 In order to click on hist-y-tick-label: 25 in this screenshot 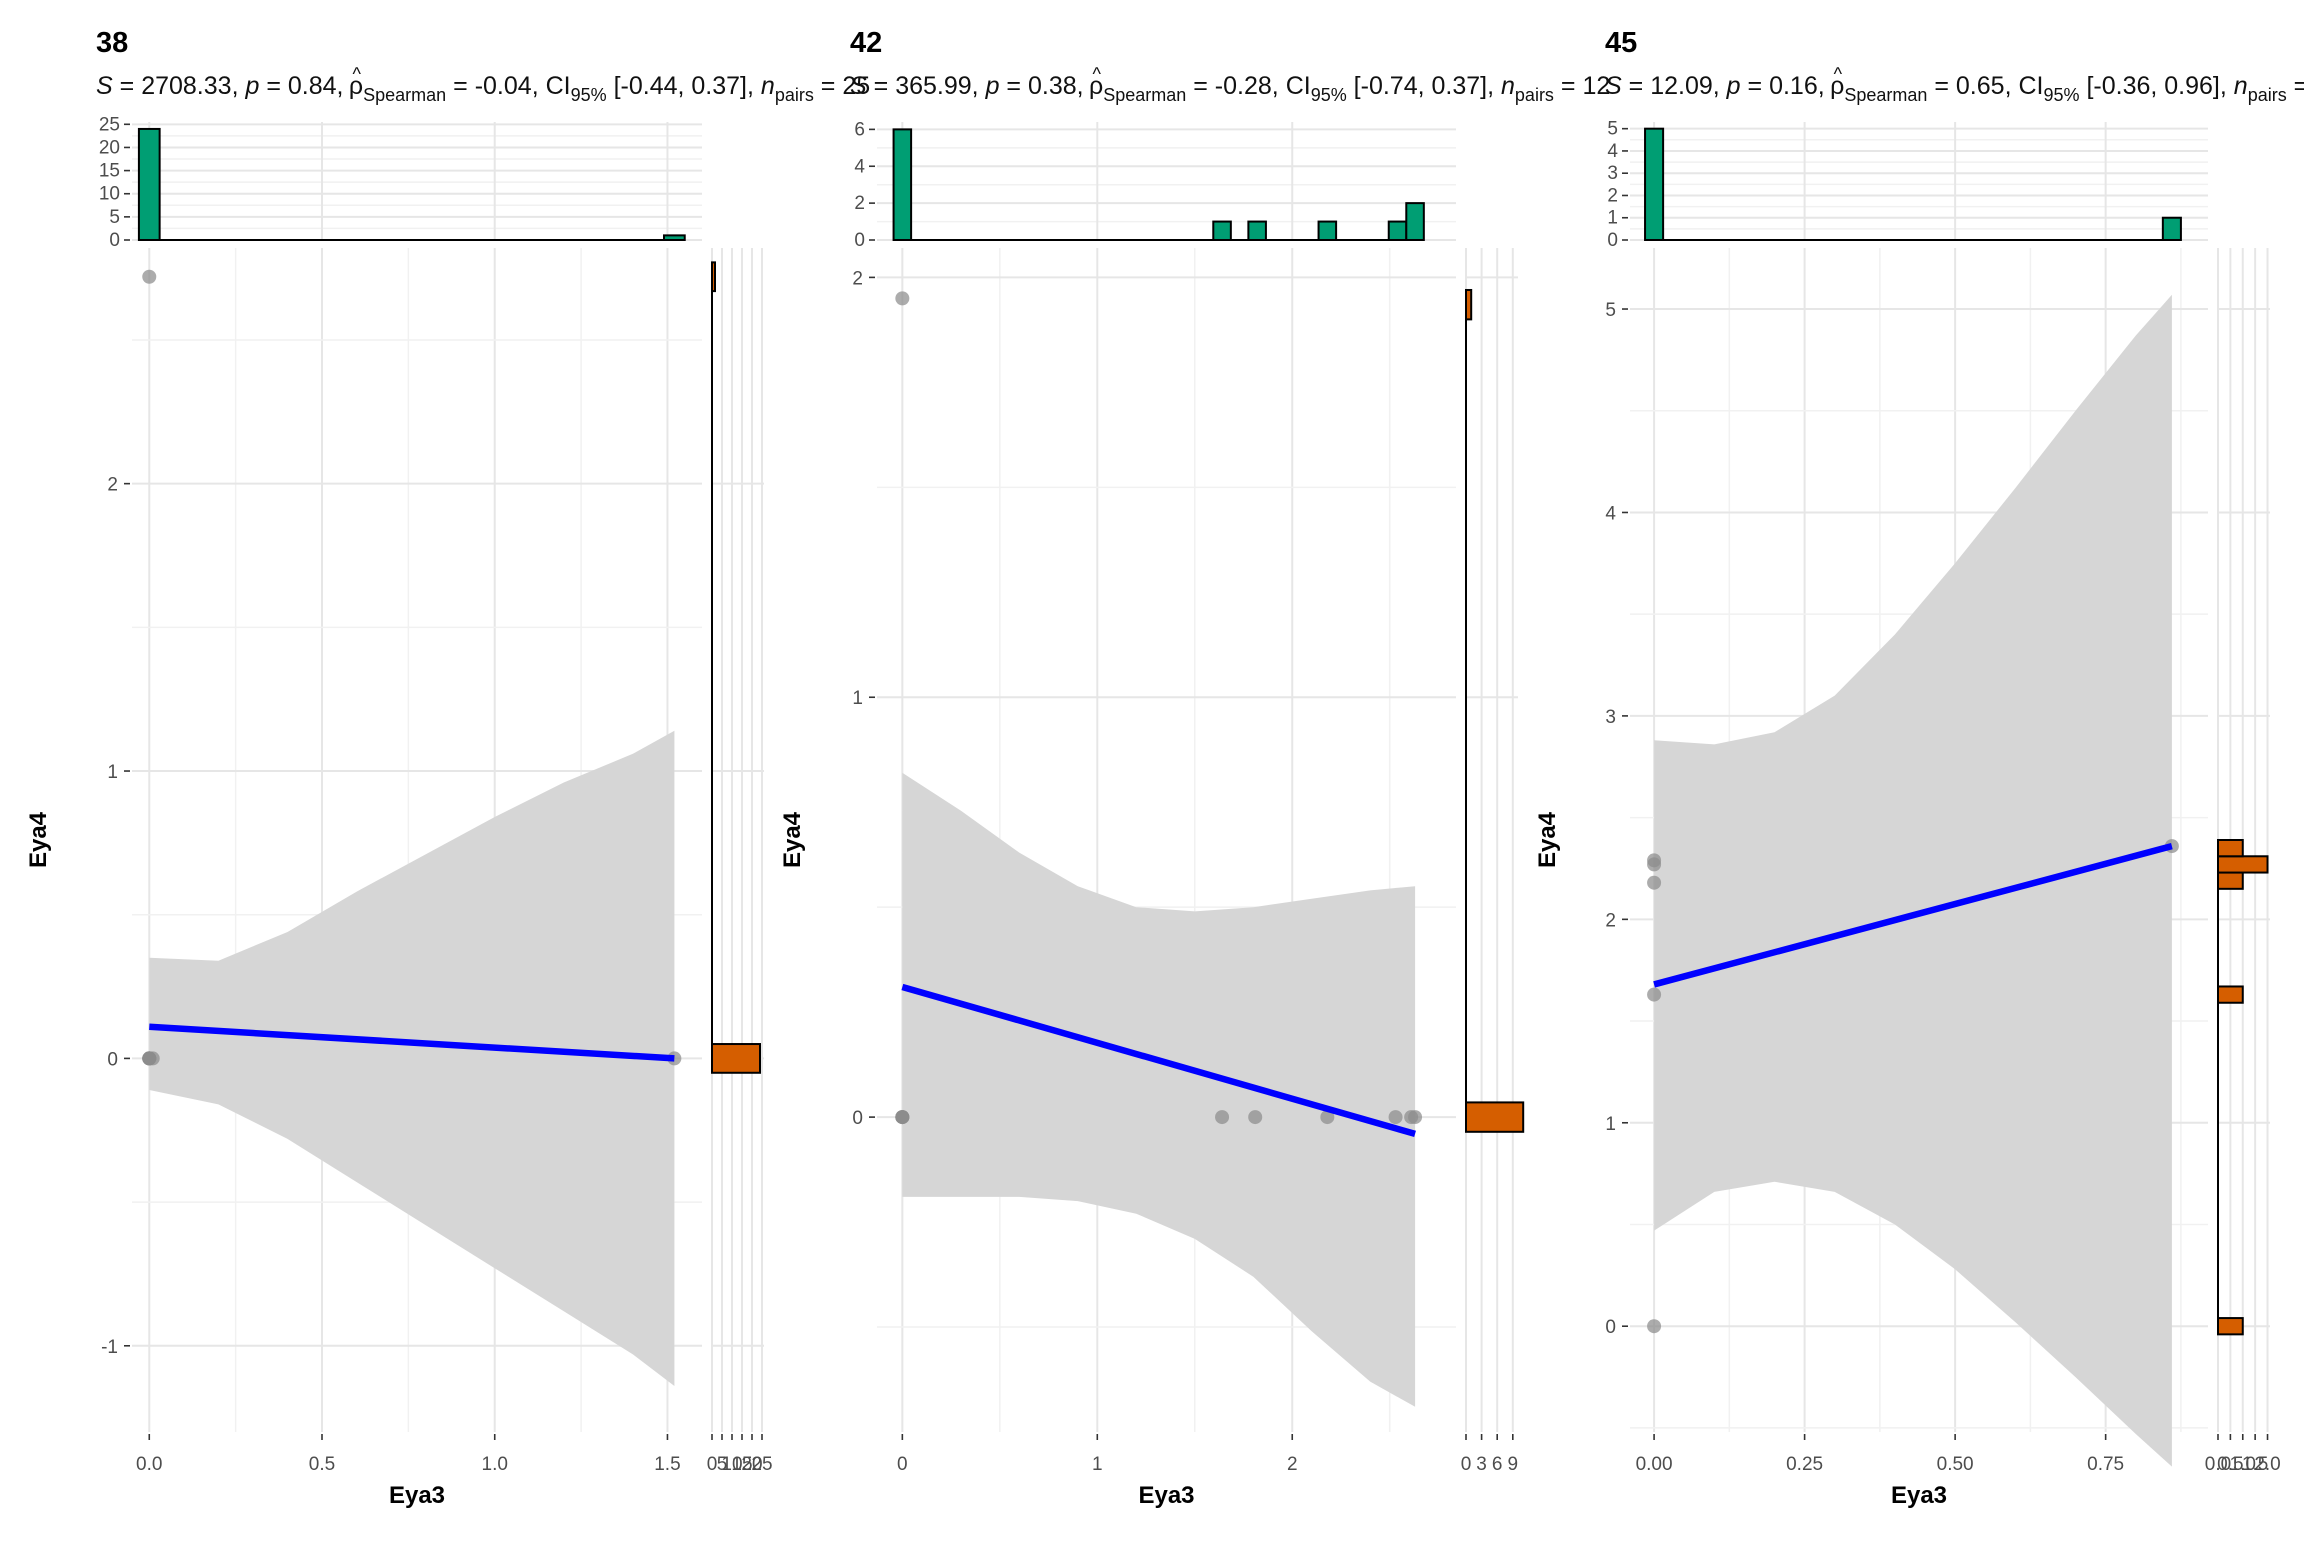, I will do `click(109, 124)`.